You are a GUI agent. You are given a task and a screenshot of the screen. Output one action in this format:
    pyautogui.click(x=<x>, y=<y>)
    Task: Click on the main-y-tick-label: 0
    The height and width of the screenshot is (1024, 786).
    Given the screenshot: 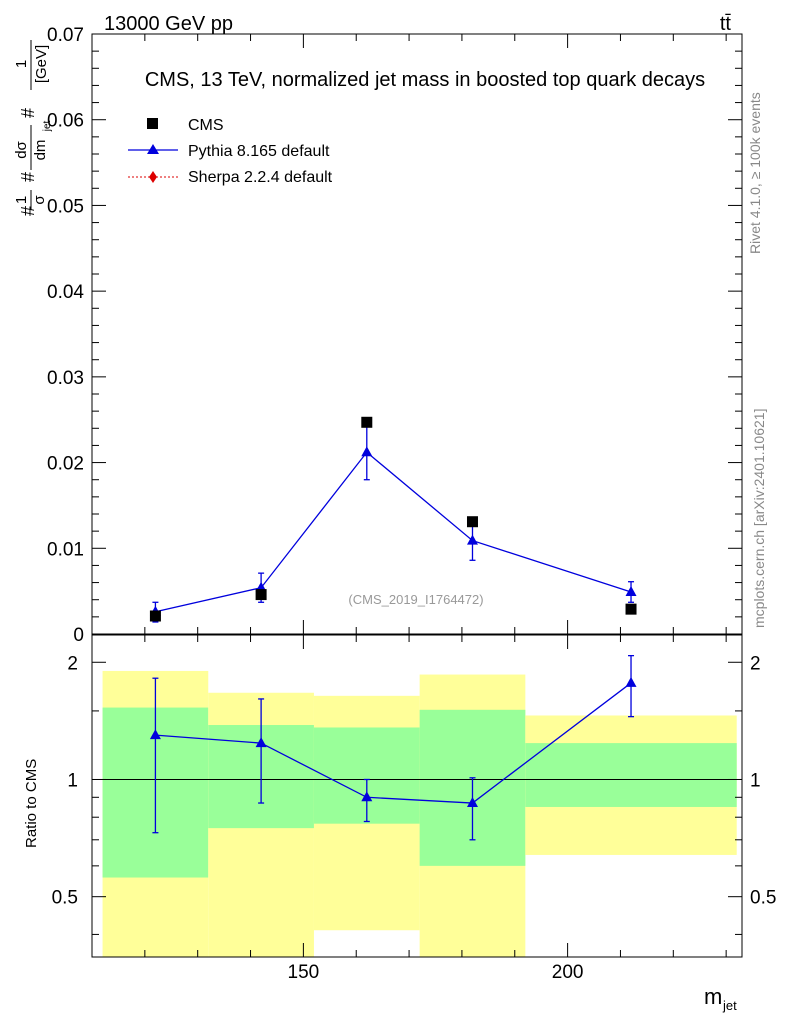 What is the action you would take?
    pyautogui.click(x=78, y=635)
    